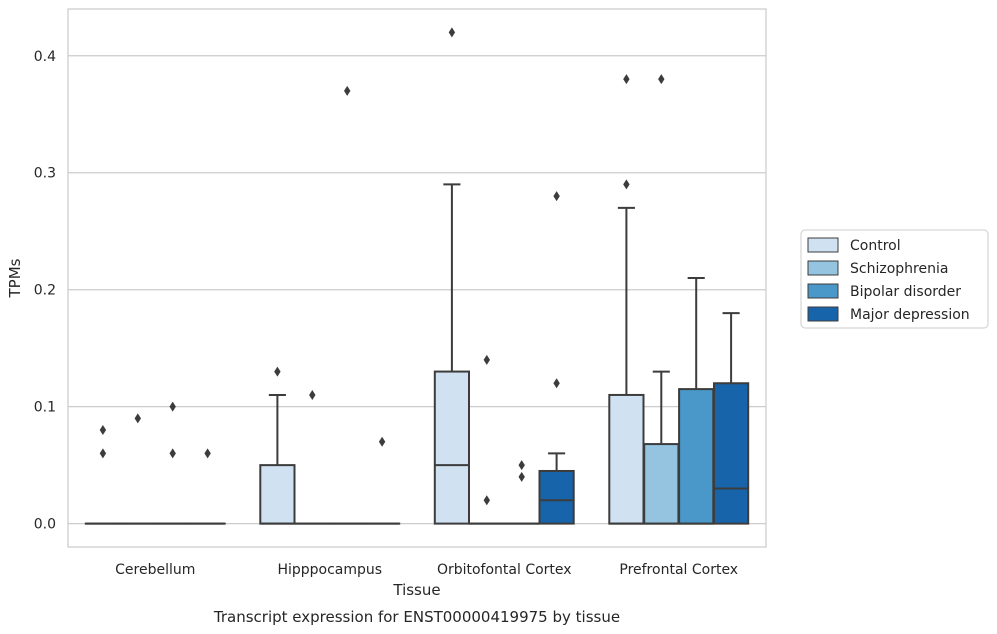 The image size is (997, 634). I want to click on y-tick-labels: 0.0 0.1 0.2 0.3 0.4, so click(45, 291).